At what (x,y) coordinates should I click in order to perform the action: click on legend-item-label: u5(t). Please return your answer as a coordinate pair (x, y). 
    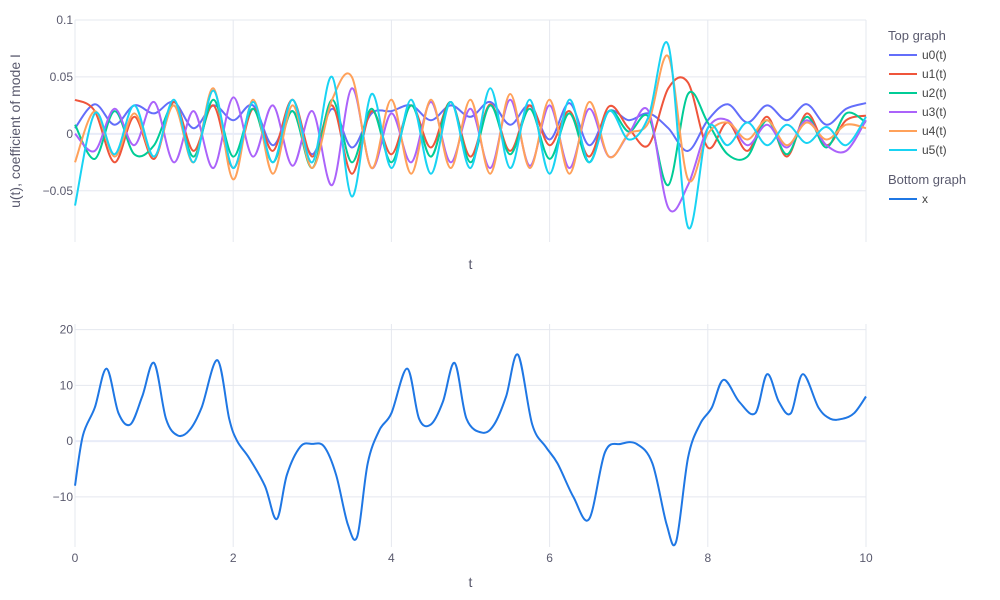
    Looking at the image, I should click on (934, 150).